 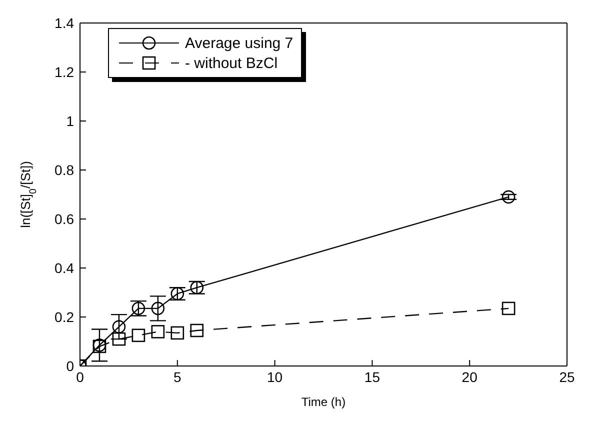 What do you see at coordinates (64, 316) in the screenshot?
I see `y-tick-label: 0.2` at bounding box center [64, 316].